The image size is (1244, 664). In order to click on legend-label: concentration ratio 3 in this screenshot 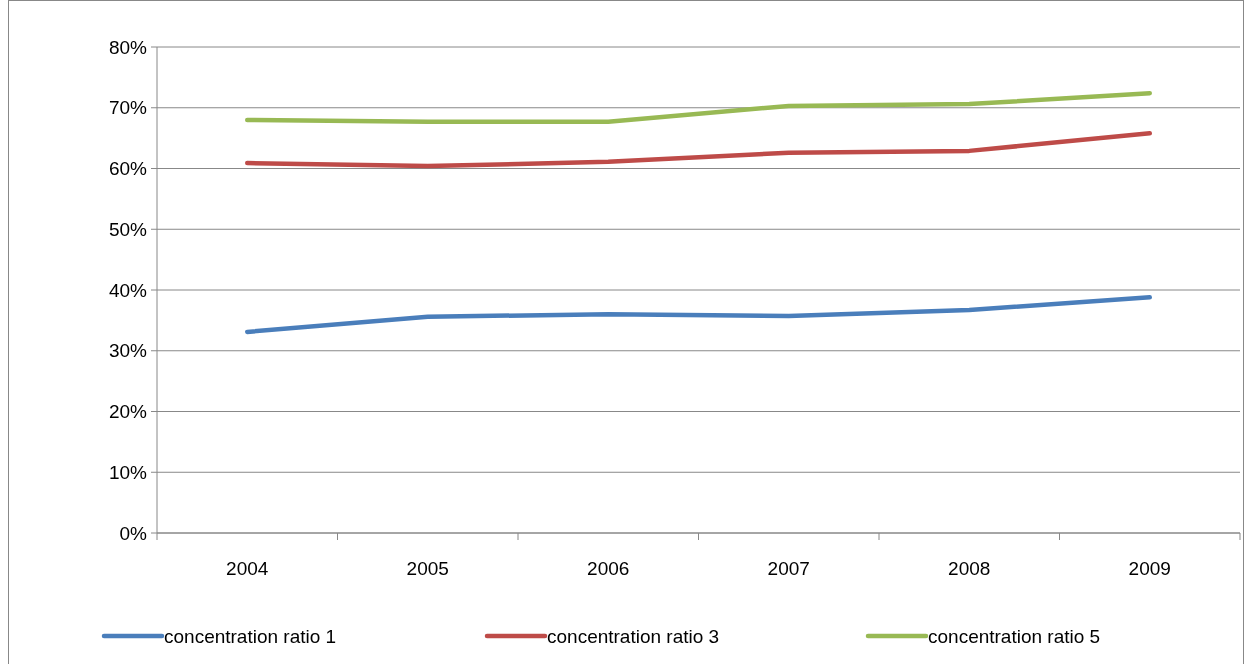, I will do `click(633, 636)`.